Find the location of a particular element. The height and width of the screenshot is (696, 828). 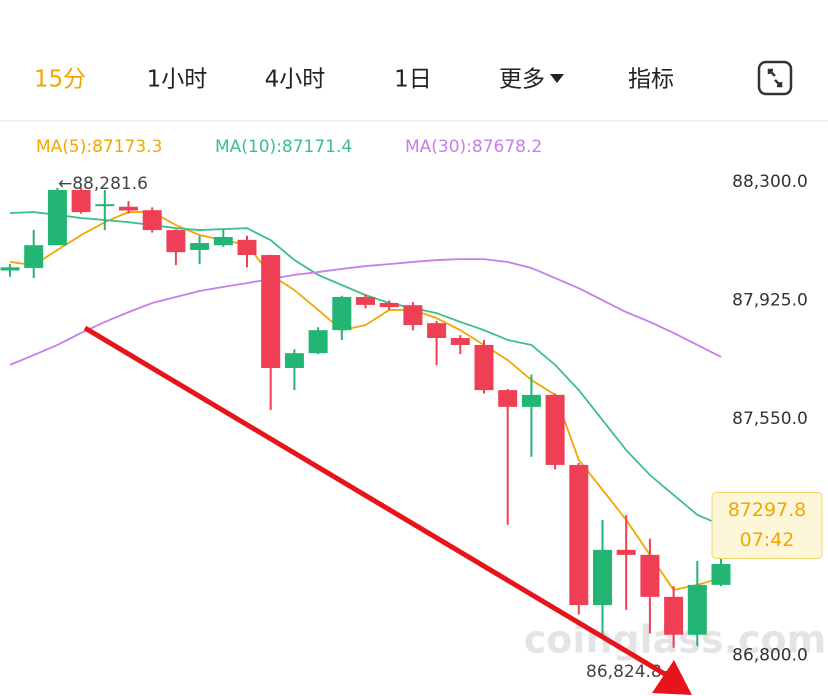

price-tag-value: 87297.8 is located at coordinates (767, 510).